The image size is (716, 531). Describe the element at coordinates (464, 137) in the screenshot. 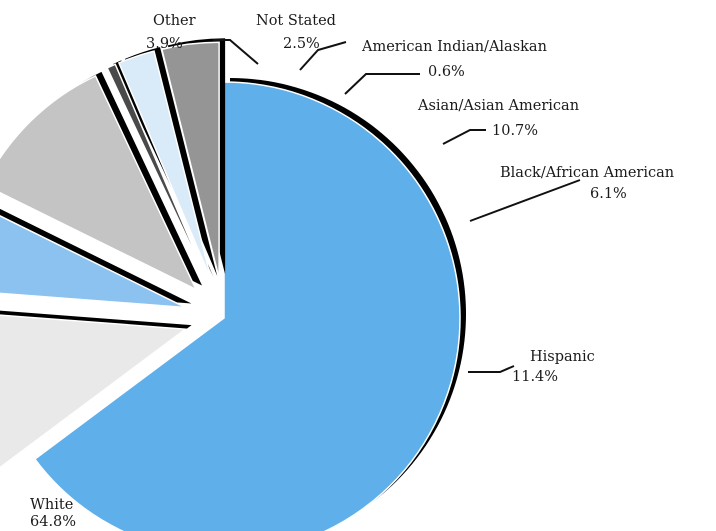

I see `leader-line-asian-asian-american` at that location.